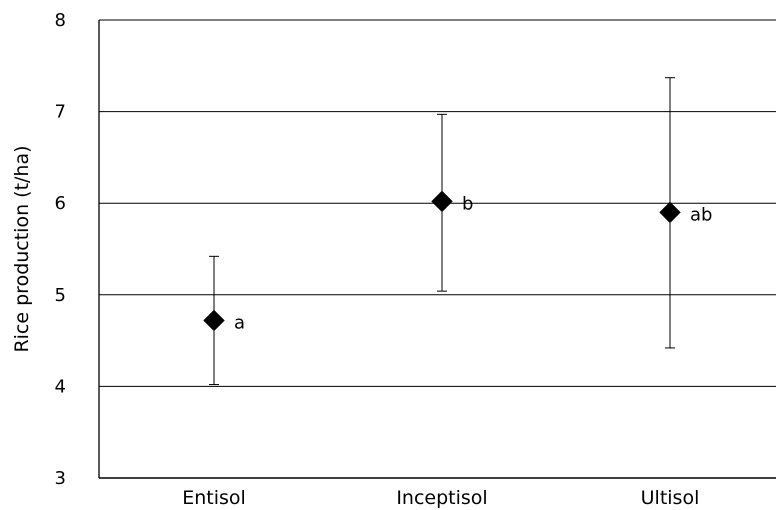 Image resolution: width=776 pixels, height=510 pixels. I want to click on y-tick-label: 4, so click(60, 386).